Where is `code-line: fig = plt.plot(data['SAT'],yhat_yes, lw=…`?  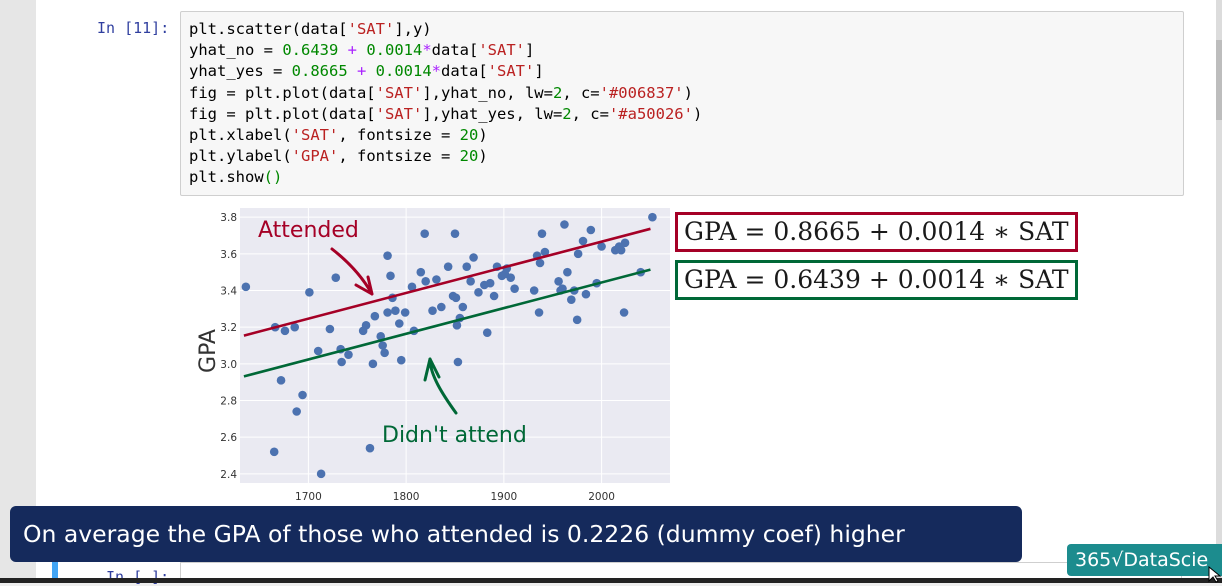 code-line: fig = plt.plot(data['SAT'],yhat_yes, lw=… is located at coordinates (446, 113).